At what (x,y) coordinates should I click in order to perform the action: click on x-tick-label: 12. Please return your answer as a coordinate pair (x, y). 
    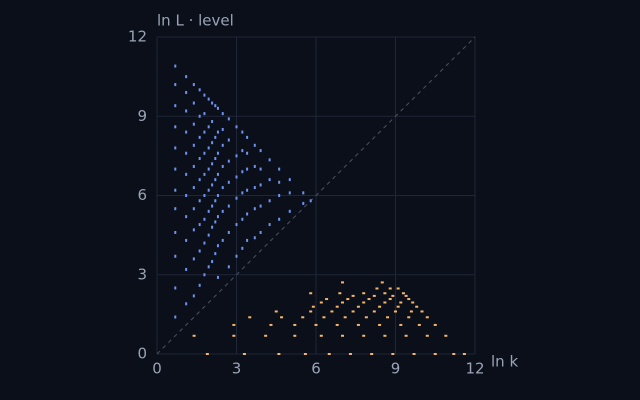
    Looking at the image, I should click on (474, 369).